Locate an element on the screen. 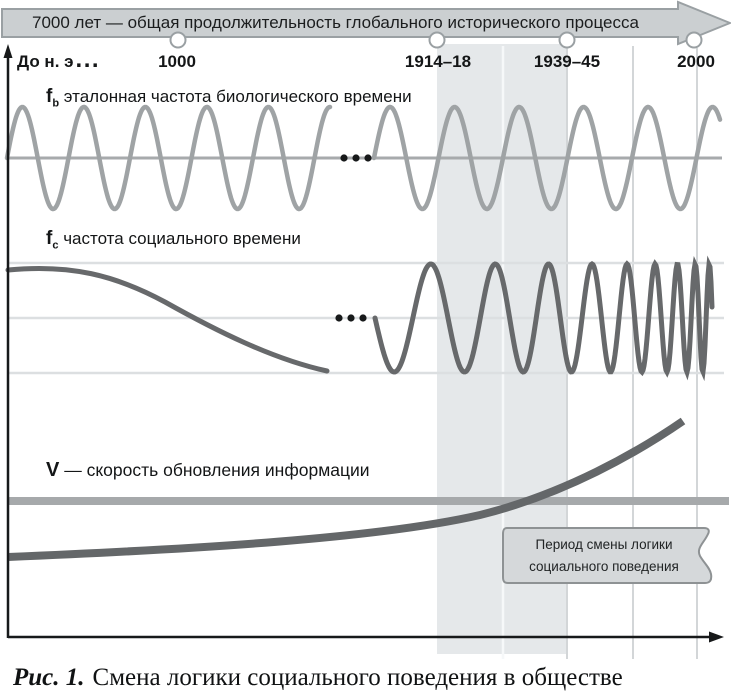  callout-box is located at coordinates (607, 555).